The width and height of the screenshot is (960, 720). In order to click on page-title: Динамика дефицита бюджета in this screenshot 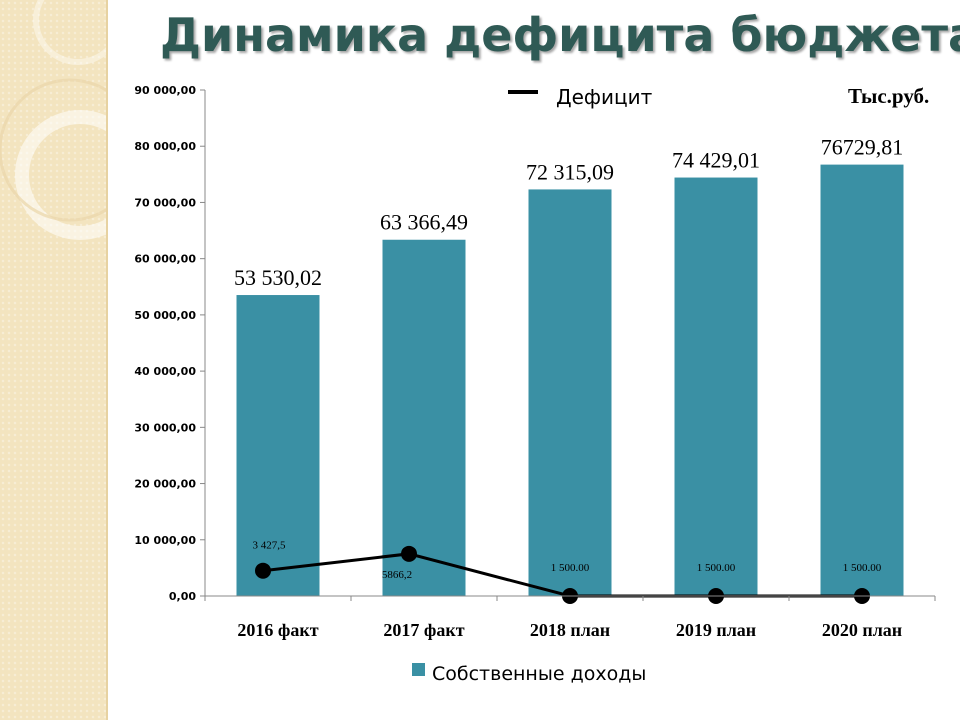, I will do `click(560, 35)`.